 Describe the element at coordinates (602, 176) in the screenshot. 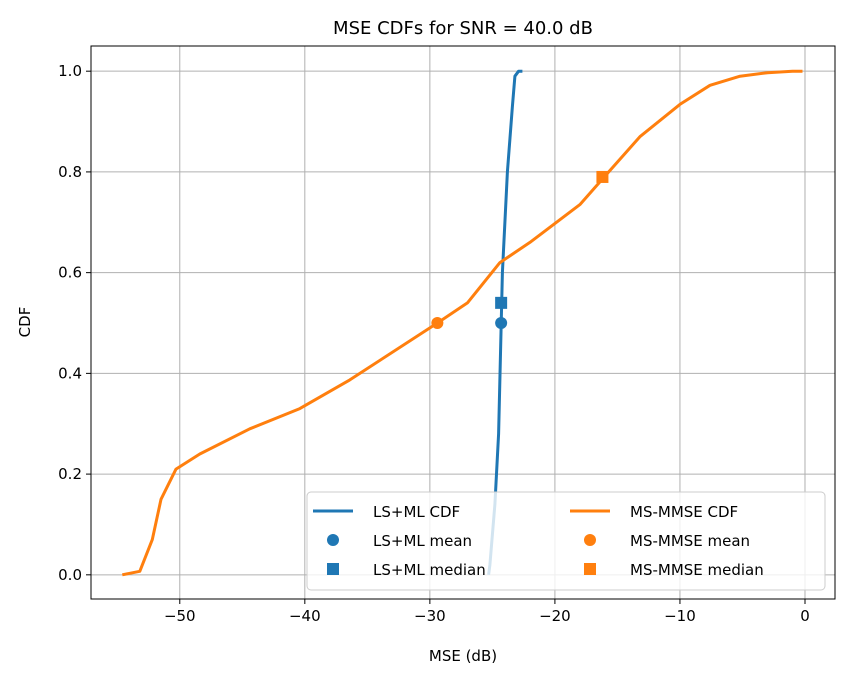

I see `point-ms-mmse-median` at that location.